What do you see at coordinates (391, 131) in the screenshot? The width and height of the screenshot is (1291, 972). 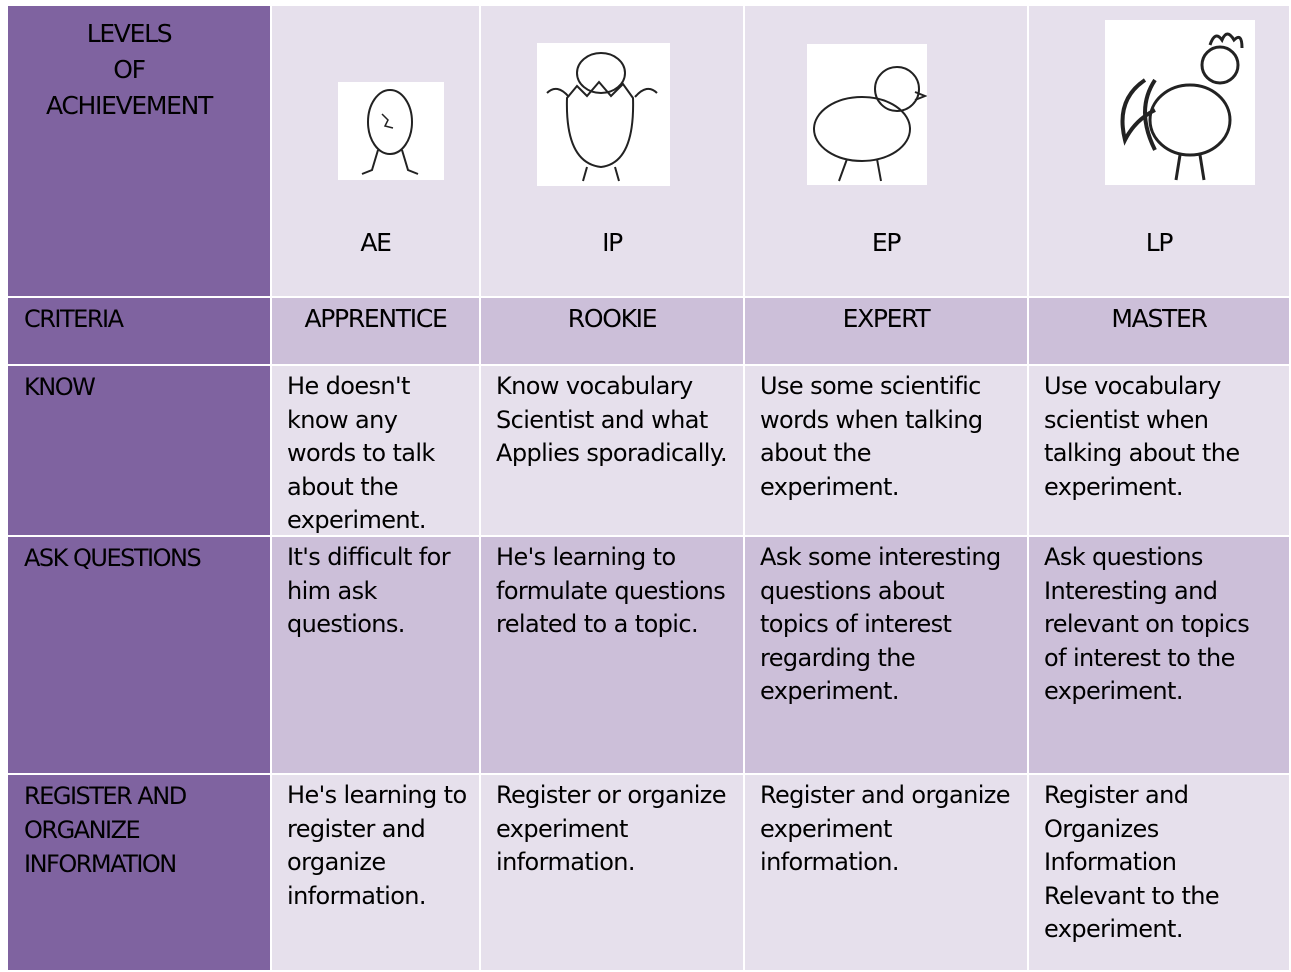 I see `egg-image` at bounding box center [391, 131].